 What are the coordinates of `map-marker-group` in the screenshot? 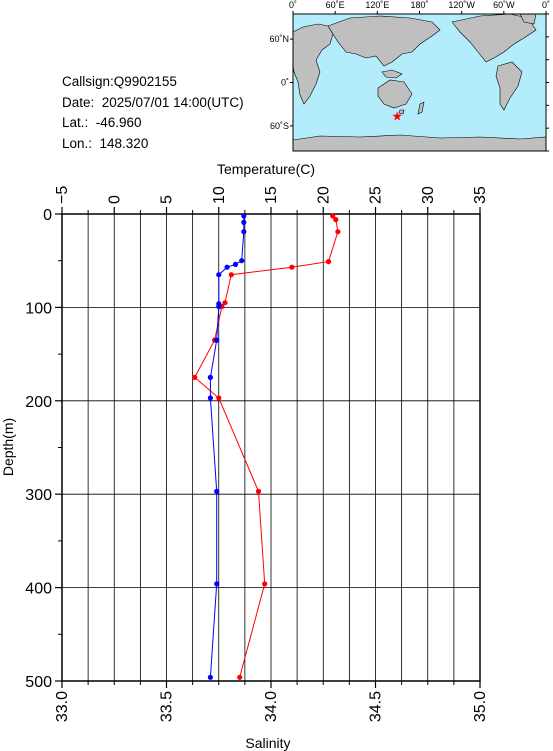 It's located at (397, 116).